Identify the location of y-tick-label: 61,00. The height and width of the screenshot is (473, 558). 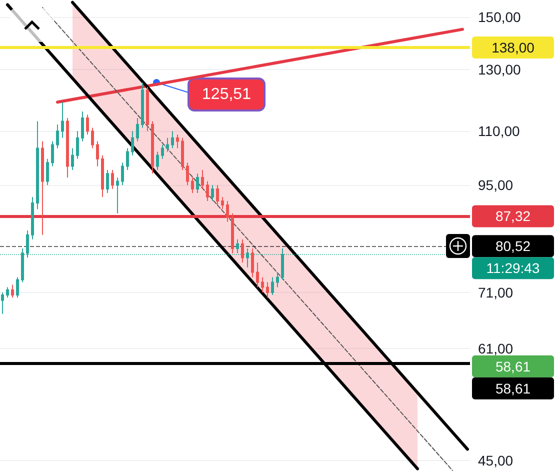
(496, 348).